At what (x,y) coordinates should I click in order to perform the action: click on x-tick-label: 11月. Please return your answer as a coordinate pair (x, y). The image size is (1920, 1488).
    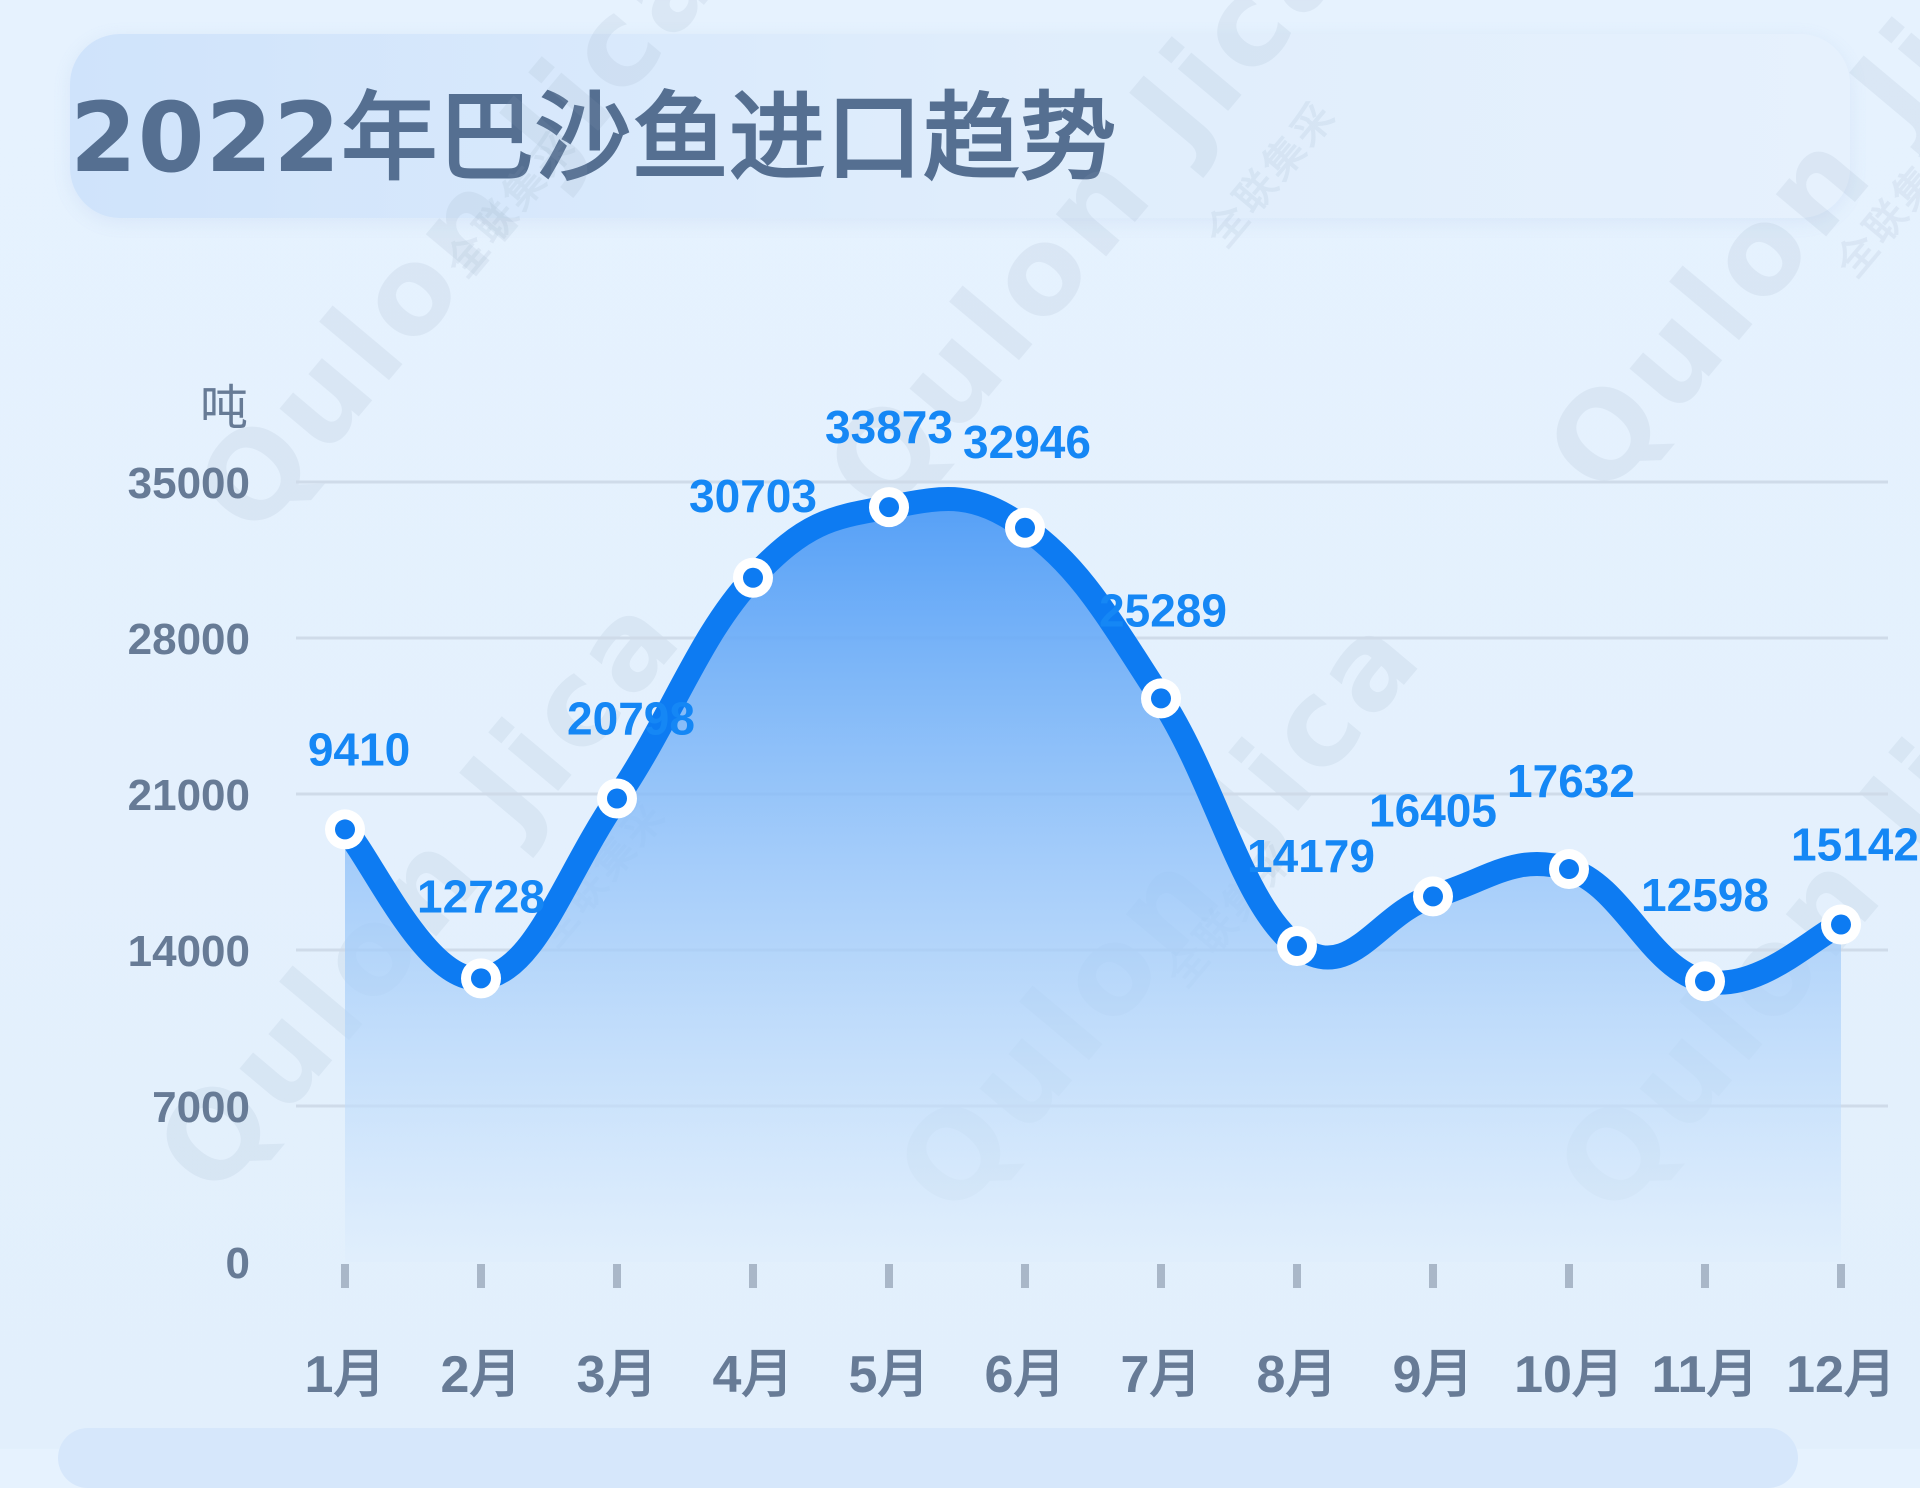
    Looking at the image, I should click on (1705, 1375).